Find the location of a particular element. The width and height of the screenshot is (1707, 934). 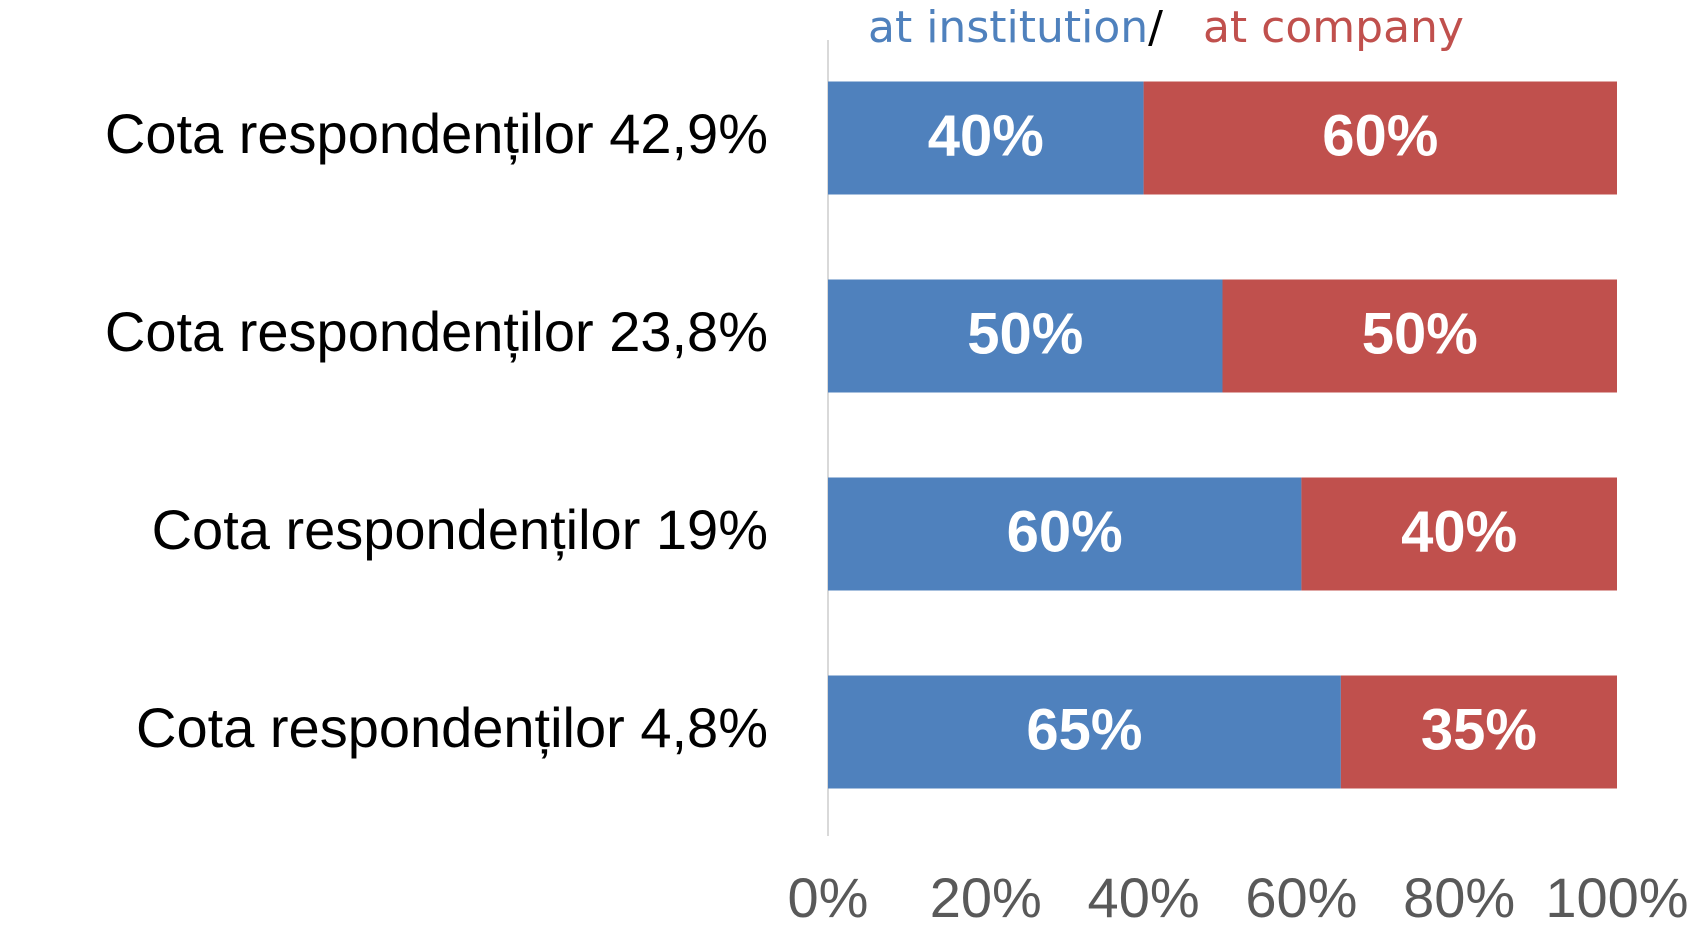

category-label: Cota respondenților 19% is located at coordinates (460, 529).